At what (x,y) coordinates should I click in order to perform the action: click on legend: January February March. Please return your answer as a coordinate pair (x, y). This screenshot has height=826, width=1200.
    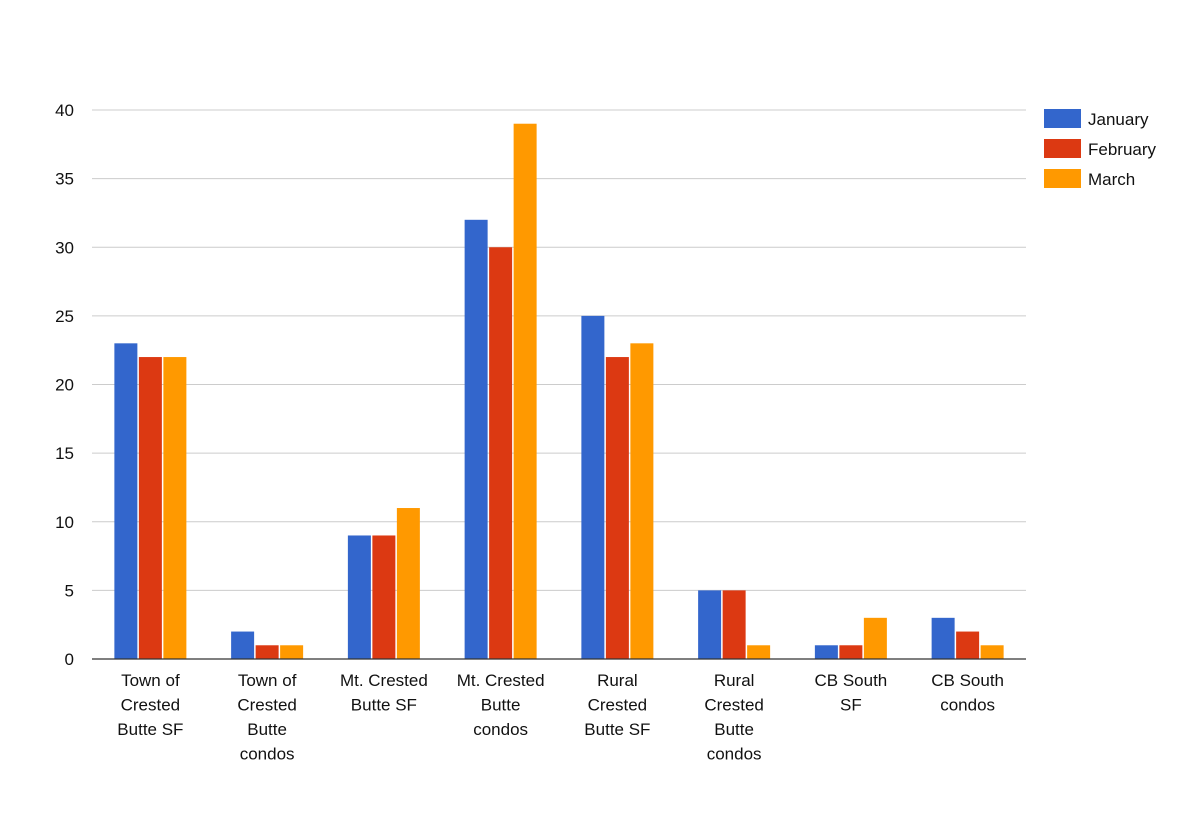
    Looking at the image, I should click on (1100, 149).